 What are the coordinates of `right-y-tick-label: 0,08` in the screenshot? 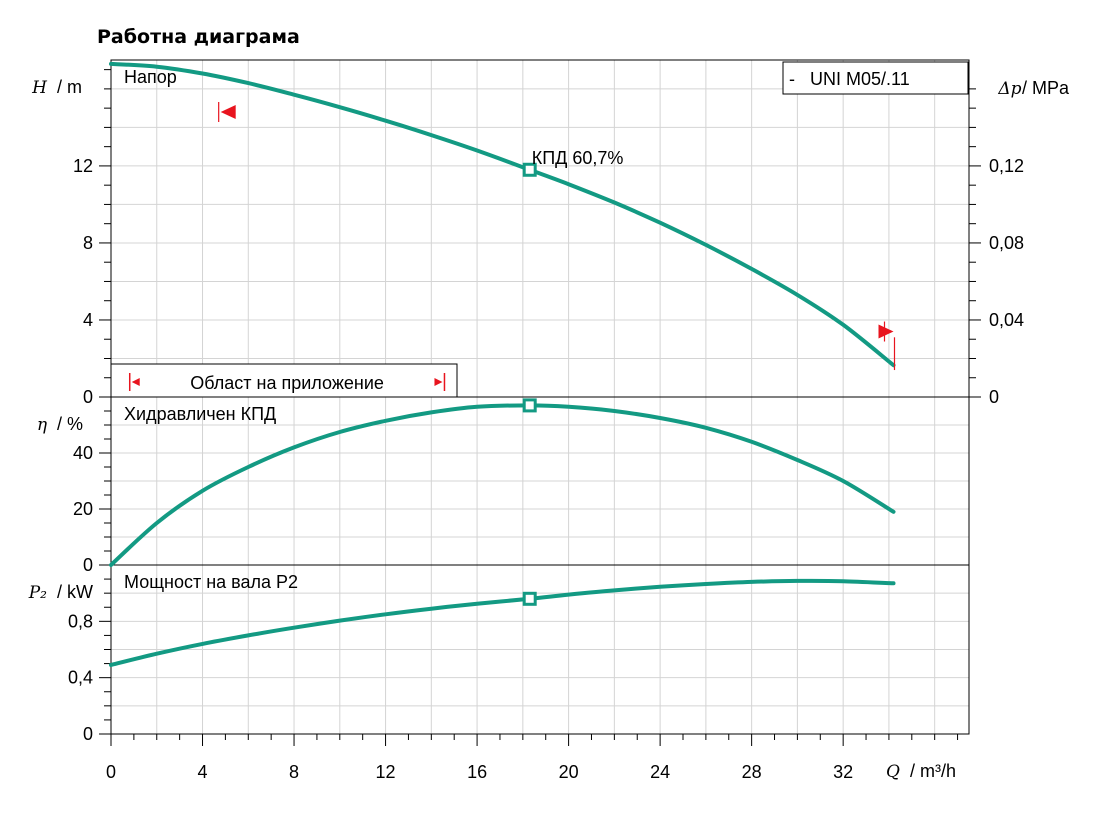 It's located at (1006, 243).